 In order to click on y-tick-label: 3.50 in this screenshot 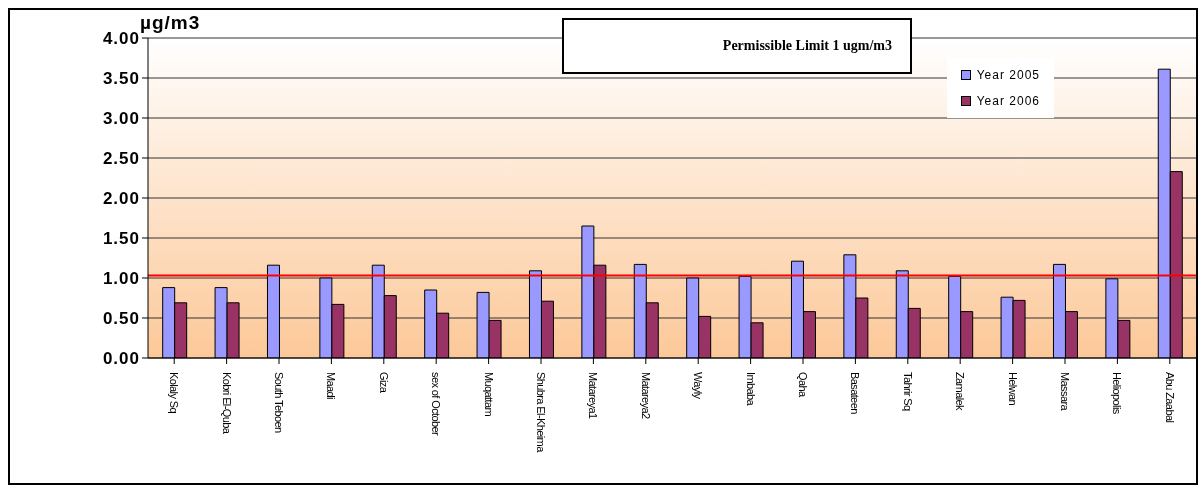, I will do `click(121, 79)`.